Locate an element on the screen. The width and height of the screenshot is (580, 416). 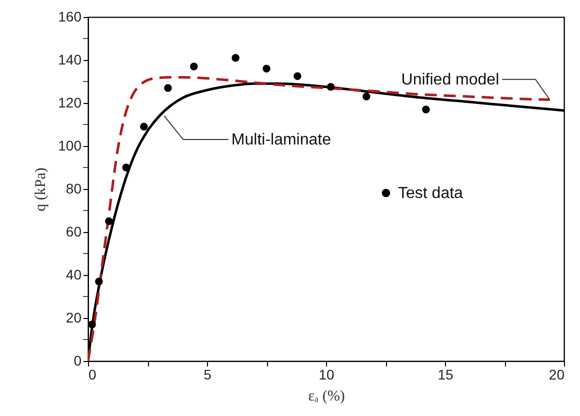
series-label: Unified model is located at coordinates (450, 79).